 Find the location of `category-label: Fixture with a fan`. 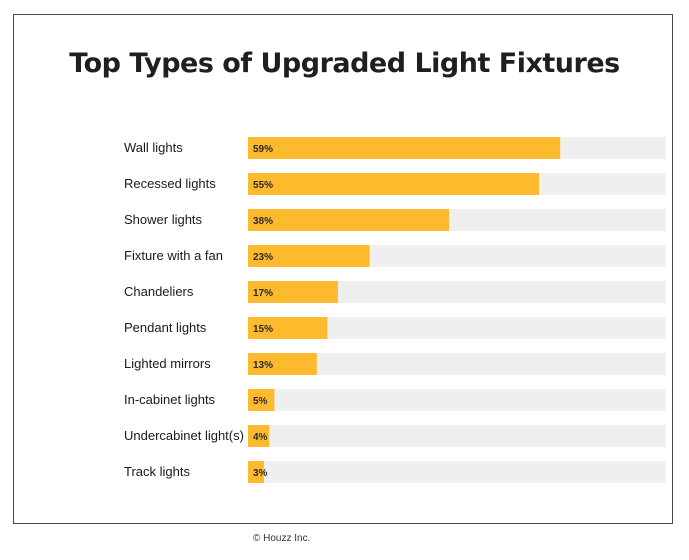

category-label: Fixture with a fan is located at coordinates (173, 255).